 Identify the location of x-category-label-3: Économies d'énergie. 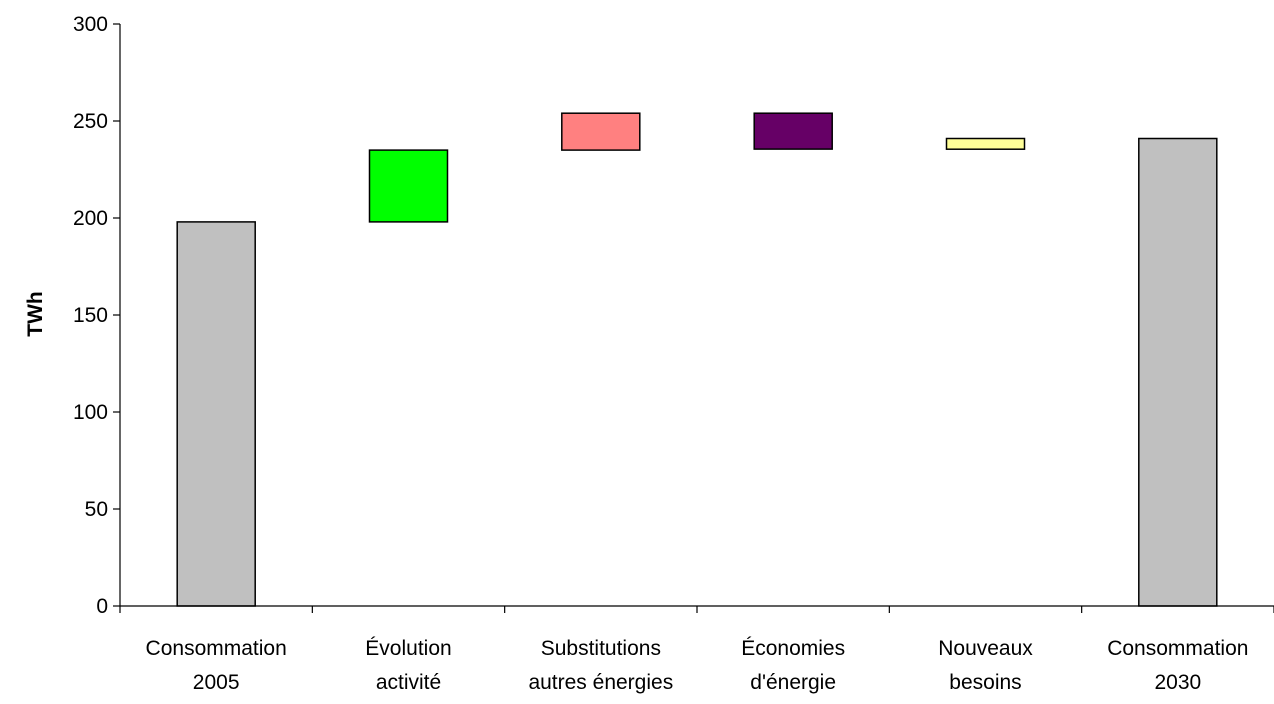
(793, 665).